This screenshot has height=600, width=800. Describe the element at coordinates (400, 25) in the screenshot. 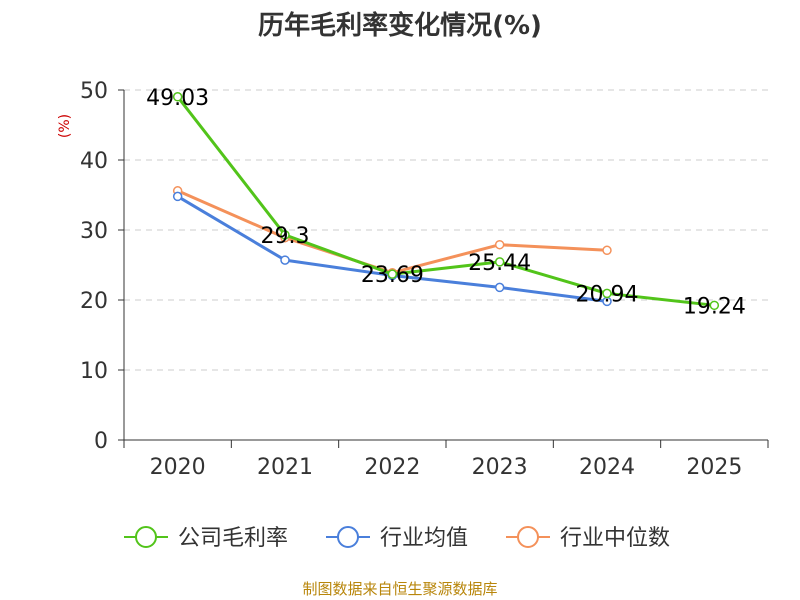

I see `chart-title: 历年毛利率变化情况(%)` at that location.